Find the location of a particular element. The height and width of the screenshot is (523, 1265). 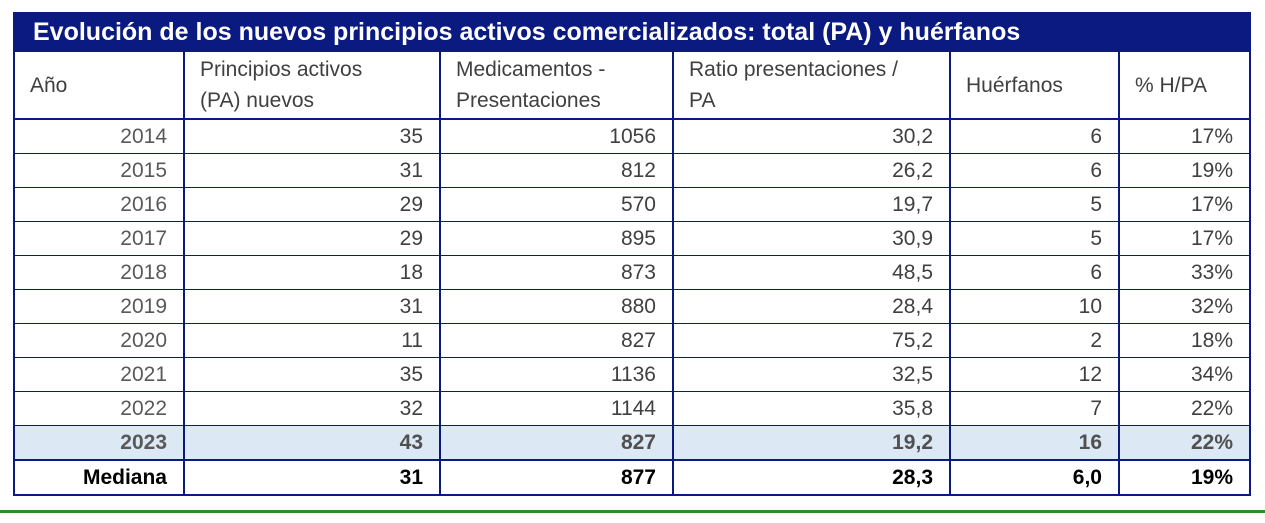

cell-presentaciones: 873 is located at coordinates (556, 272).